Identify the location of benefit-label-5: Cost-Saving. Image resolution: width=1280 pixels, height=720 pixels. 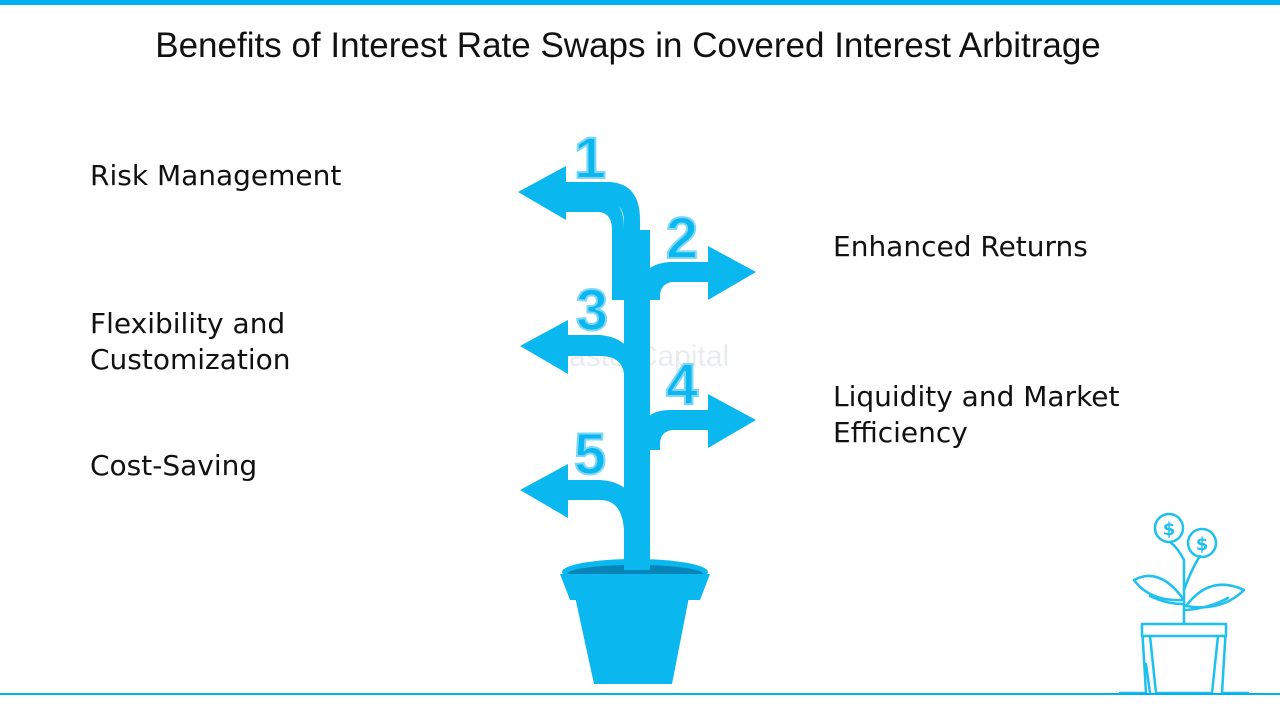
(174, 465).